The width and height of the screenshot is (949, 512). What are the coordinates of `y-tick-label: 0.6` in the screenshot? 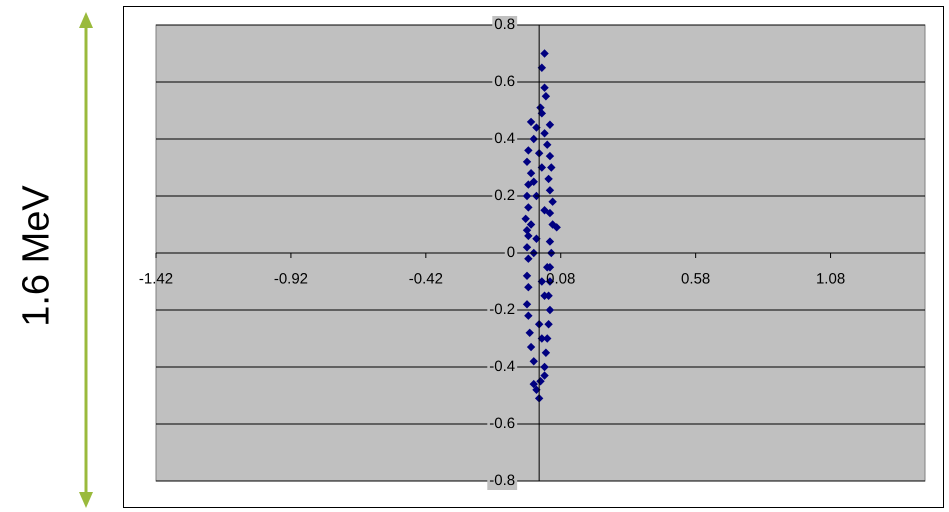 It's located at (505, 81).